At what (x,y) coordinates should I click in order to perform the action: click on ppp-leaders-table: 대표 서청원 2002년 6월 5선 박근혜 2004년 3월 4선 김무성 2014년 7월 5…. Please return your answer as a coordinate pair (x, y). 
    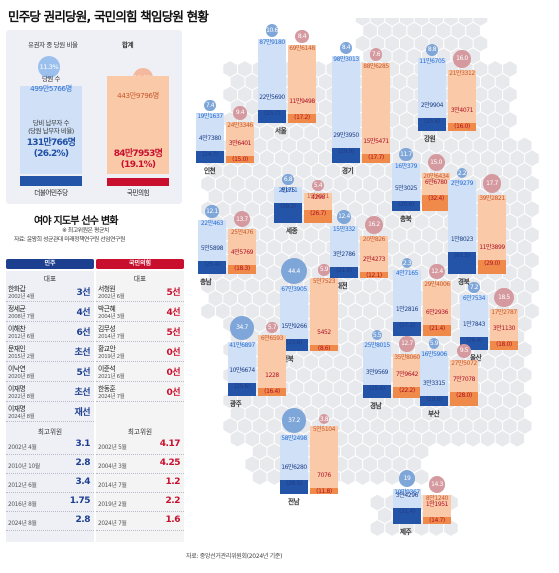
    Looking at the image, I should click on (140, 406).